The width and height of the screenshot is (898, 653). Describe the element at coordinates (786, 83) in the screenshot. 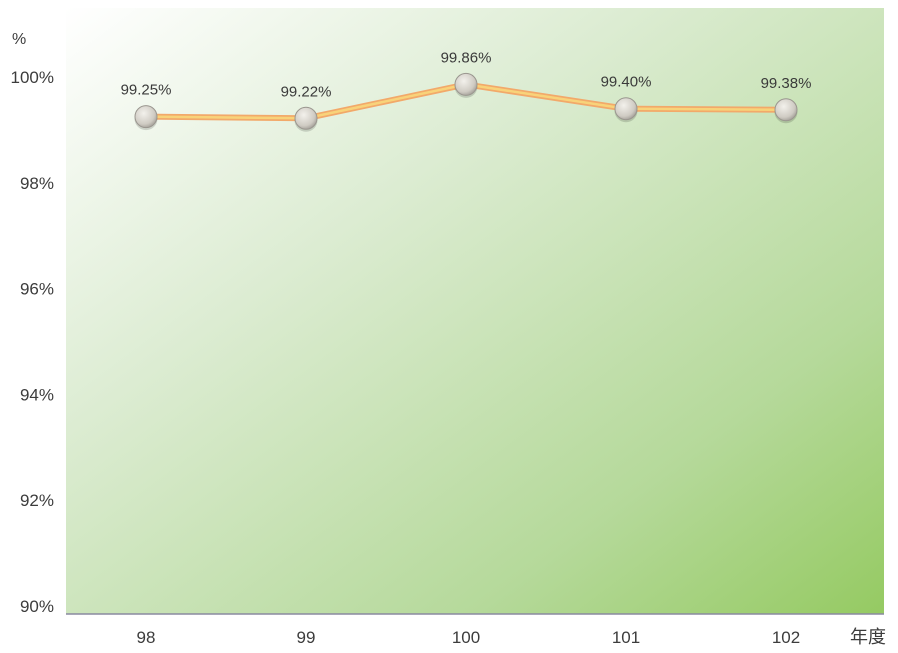

I see `data-label: 99.38%` at that location.